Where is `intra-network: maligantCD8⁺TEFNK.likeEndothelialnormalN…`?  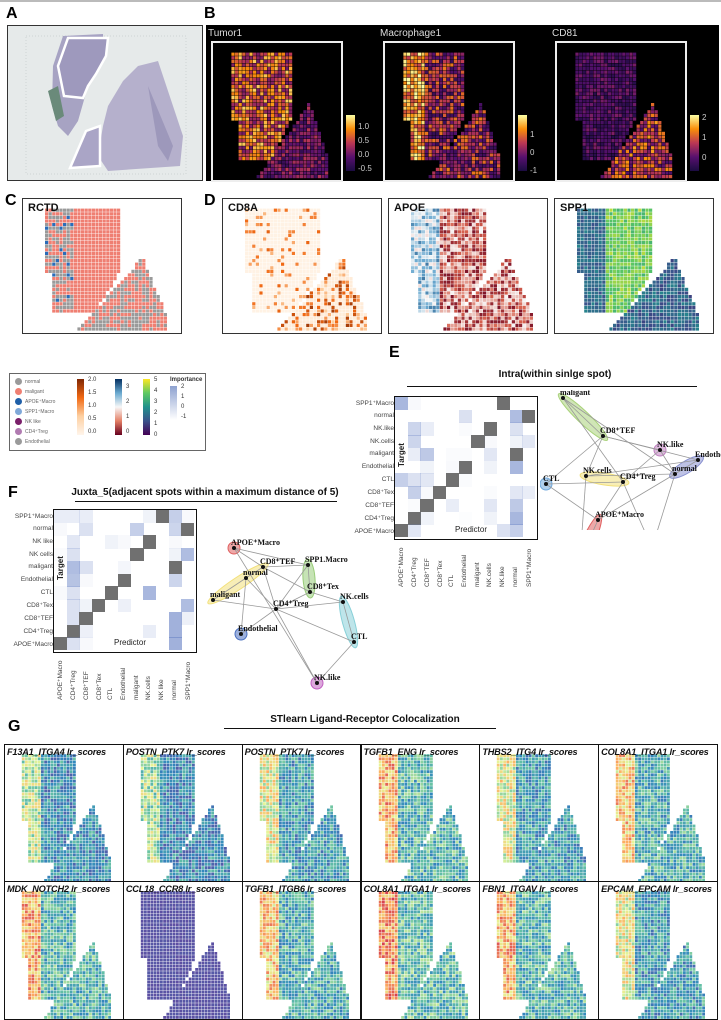 intra-network: maligantCD8⁺TEFNK.likeEndothelialnormalN… is located at coordinates (630, 460).